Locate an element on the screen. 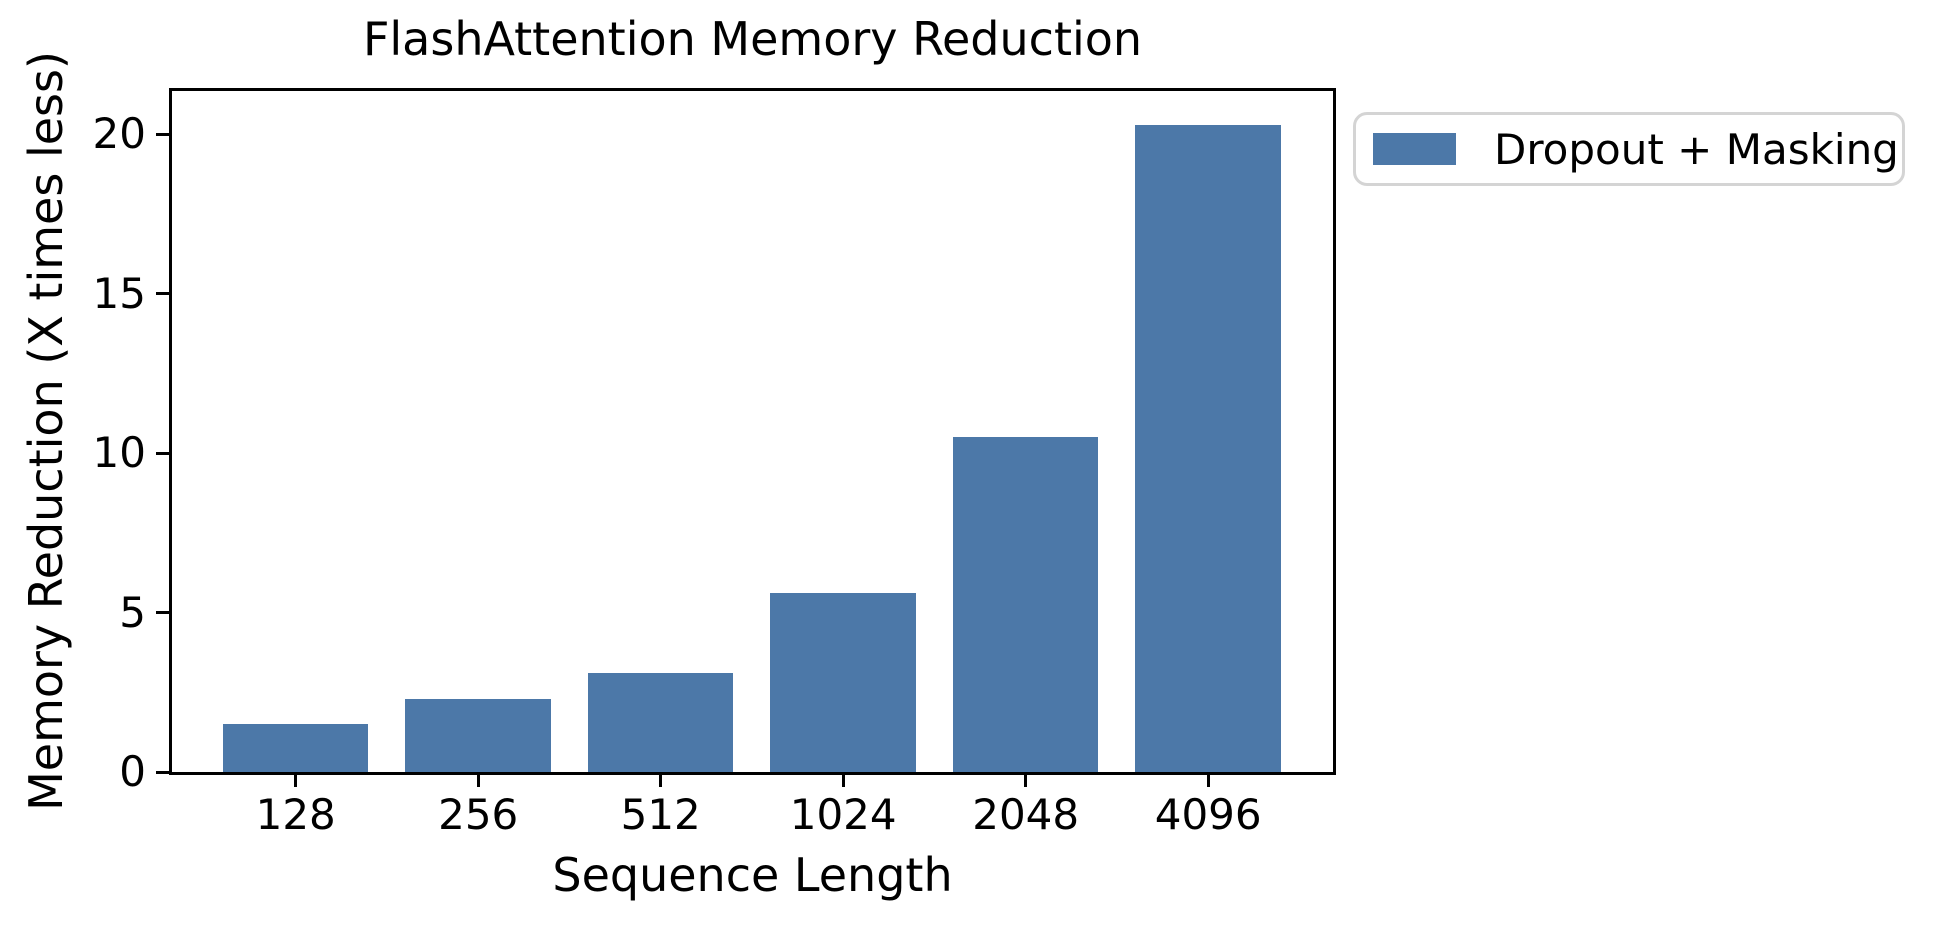 This screenshot has width=1935, height=932. x-tick-label: 2048 is located at coordinates (1026, 814).